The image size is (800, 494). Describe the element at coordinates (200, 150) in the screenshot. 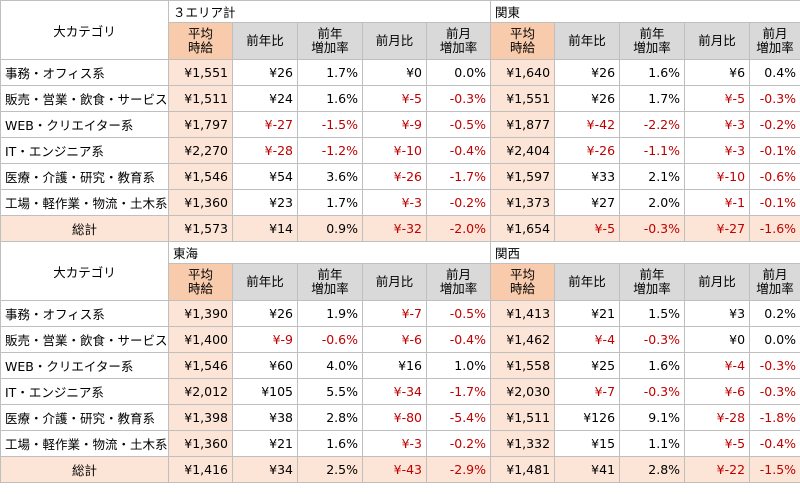

I see `cell-avg-wage: ¥2,270` at that location.